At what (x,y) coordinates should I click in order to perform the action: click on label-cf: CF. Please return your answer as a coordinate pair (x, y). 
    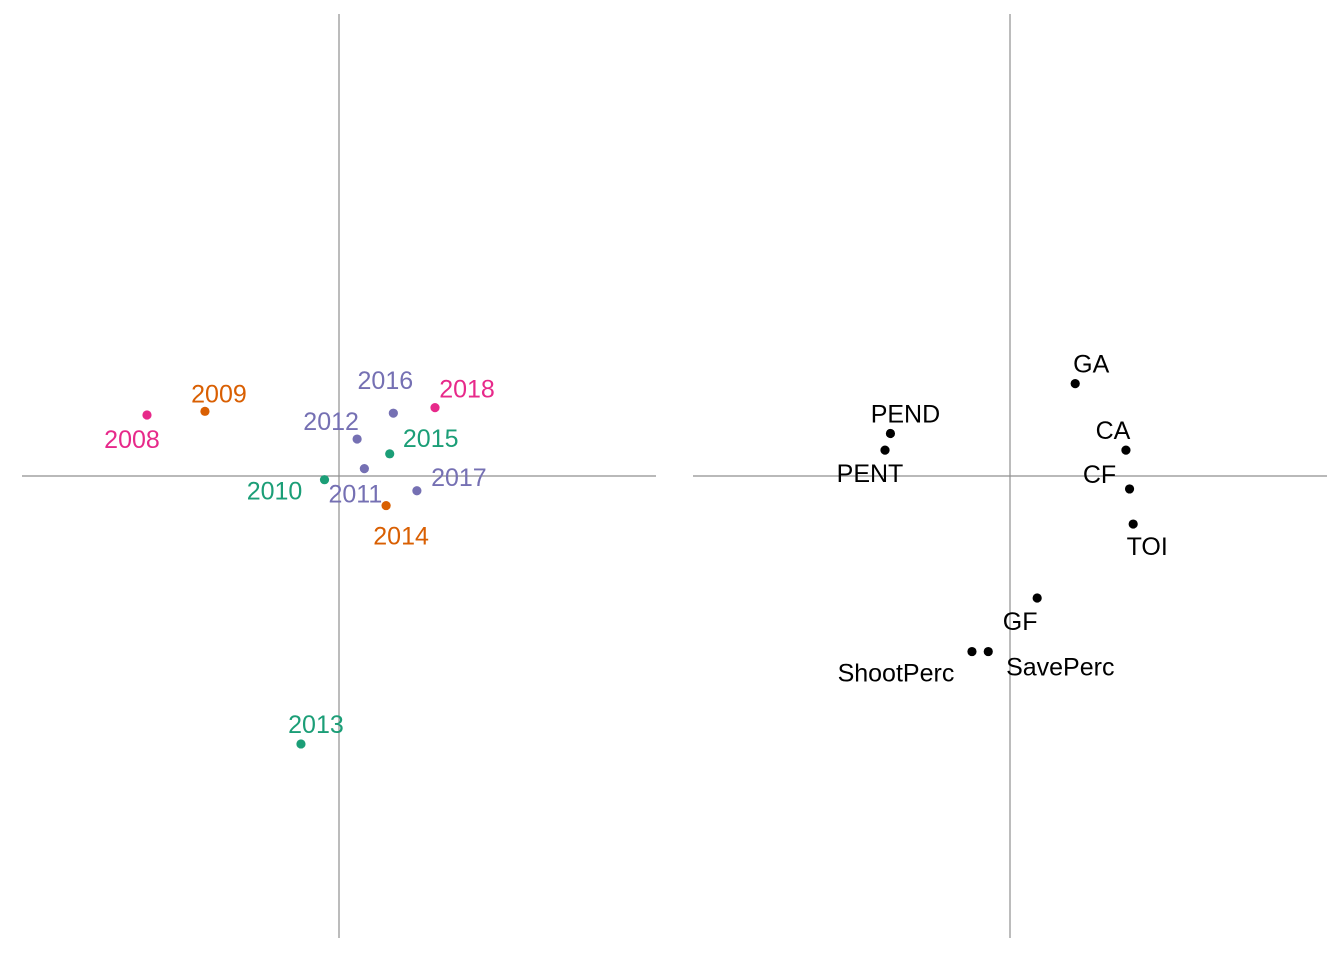
    Looking at the image, I should click on (1099, 475).